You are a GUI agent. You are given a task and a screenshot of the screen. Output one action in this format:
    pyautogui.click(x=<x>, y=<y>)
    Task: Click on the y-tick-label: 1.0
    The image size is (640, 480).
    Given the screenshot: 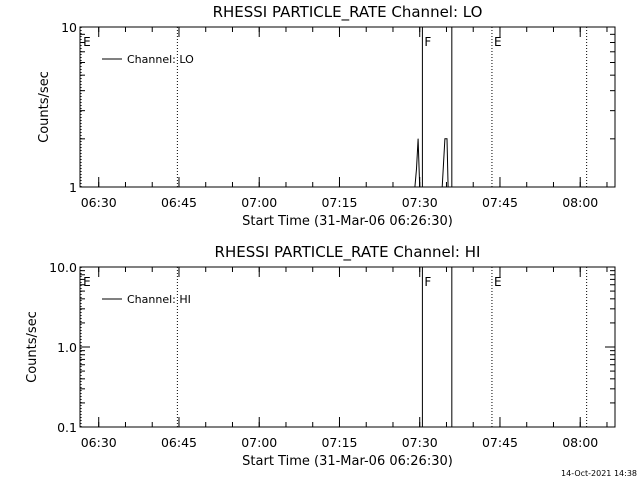 What is the action you would take?
    pyautogui.click(x=67, y=347)
    